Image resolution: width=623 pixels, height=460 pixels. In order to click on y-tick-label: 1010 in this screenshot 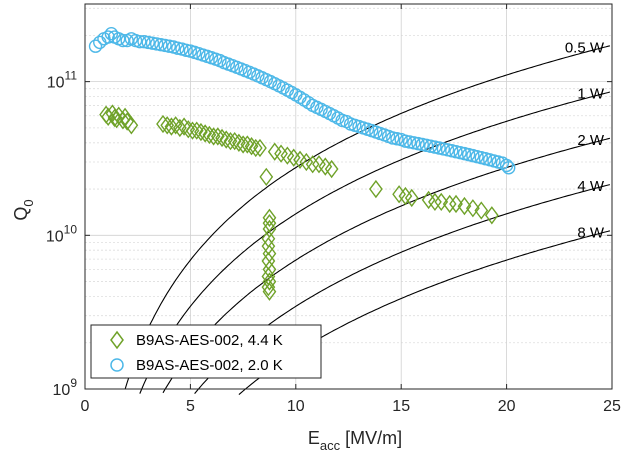, I will do `click(61, 233)`.